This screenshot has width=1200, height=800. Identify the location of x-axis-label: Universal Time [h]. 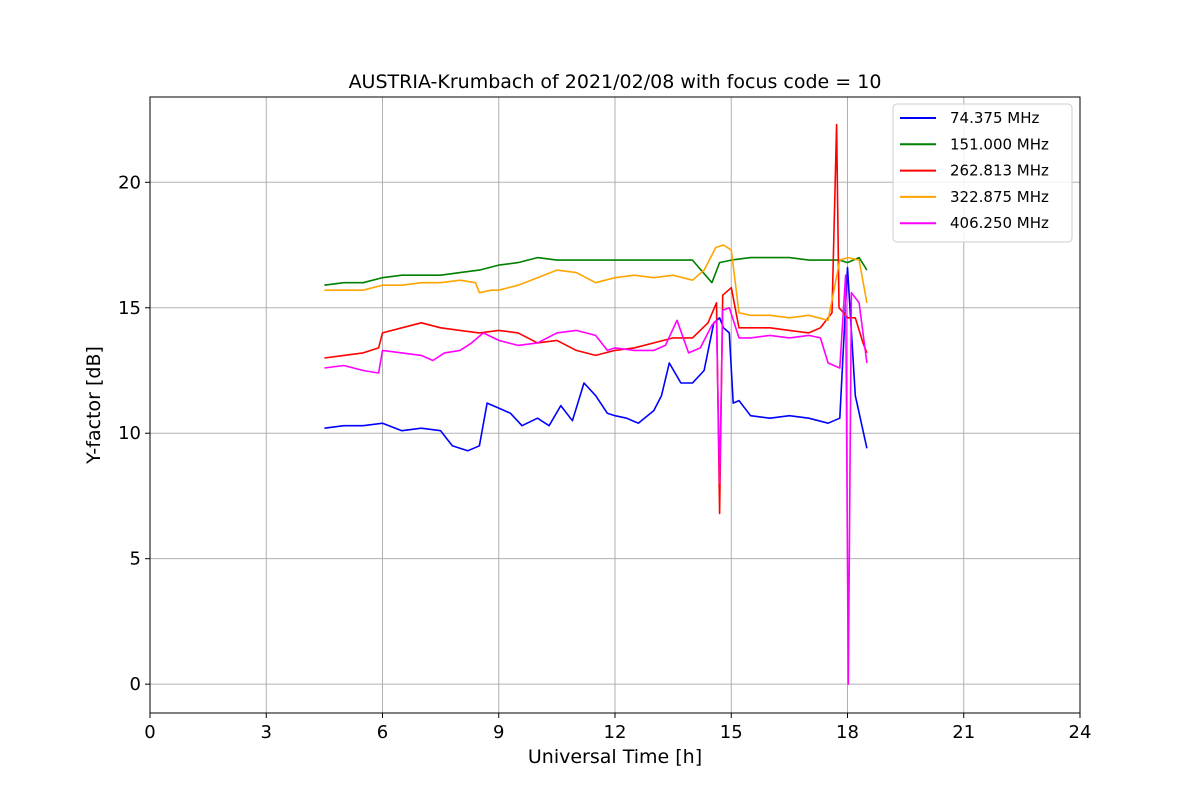
(615, 757).